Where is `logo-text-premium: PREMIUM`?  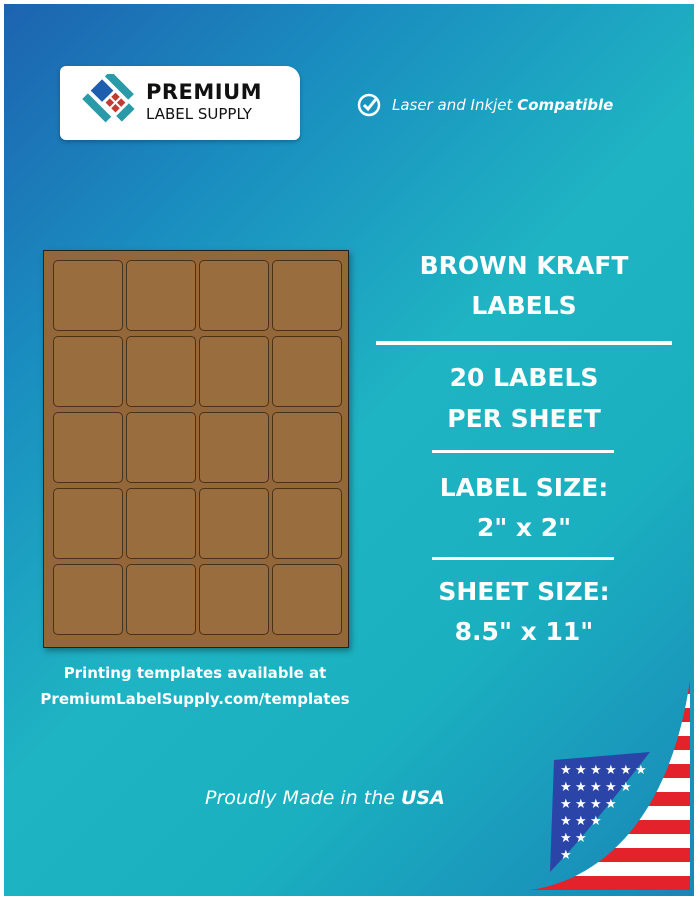 logo-text-premium: PREMIUM is located at coordinates (204, 92).